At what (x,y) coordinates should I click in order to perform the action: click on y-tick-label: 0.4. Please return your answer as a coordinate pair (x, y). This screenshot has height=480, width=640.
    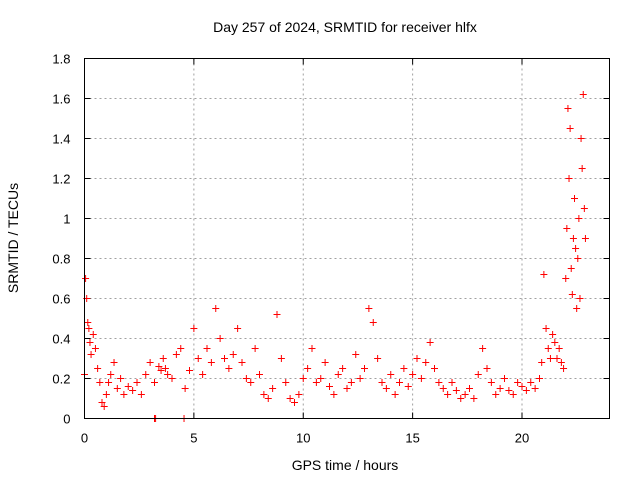
    Looking at the image, I should click on (61, 339).